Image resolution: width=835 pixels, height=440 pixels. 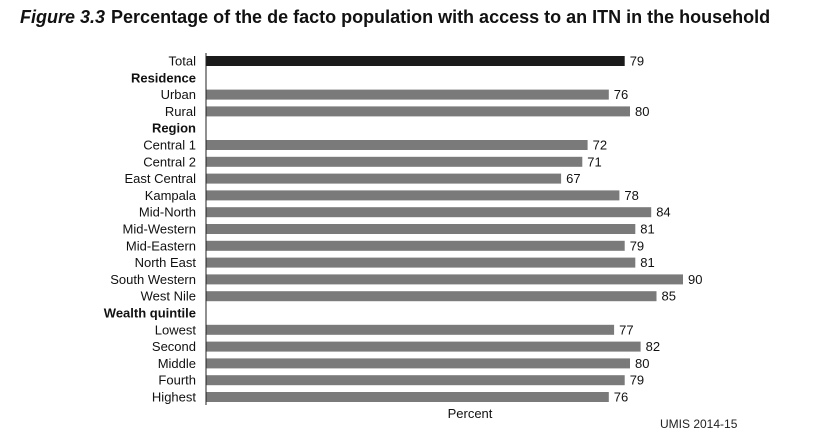 I want to click on category-label: North East, so click(x=166, y=262).